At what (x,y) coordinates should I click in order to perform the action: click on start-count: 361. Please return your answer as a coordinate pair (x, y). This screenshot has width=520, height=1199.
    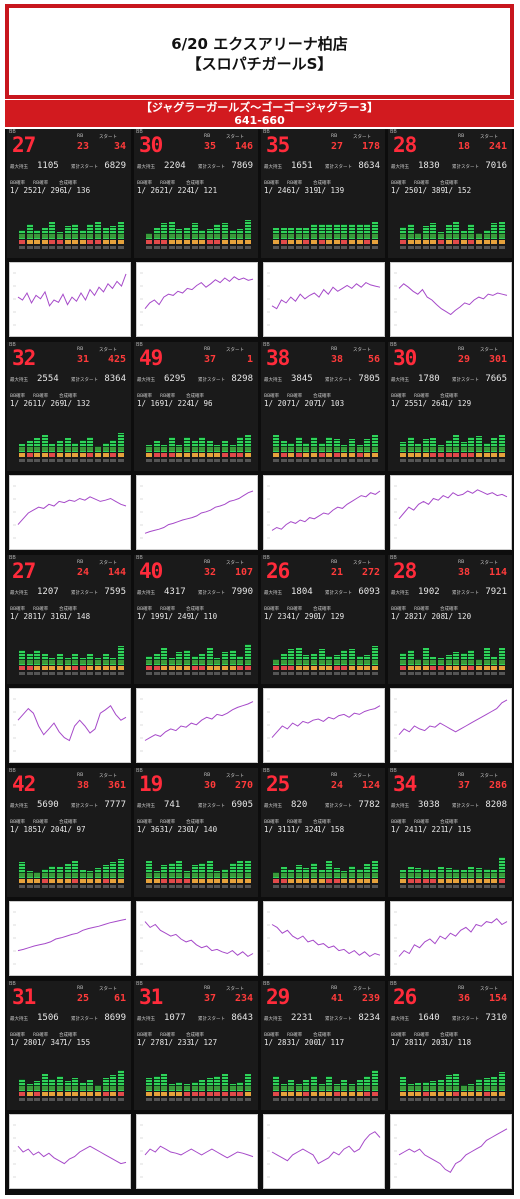
    Looking at the image, I should click on (116, 785).